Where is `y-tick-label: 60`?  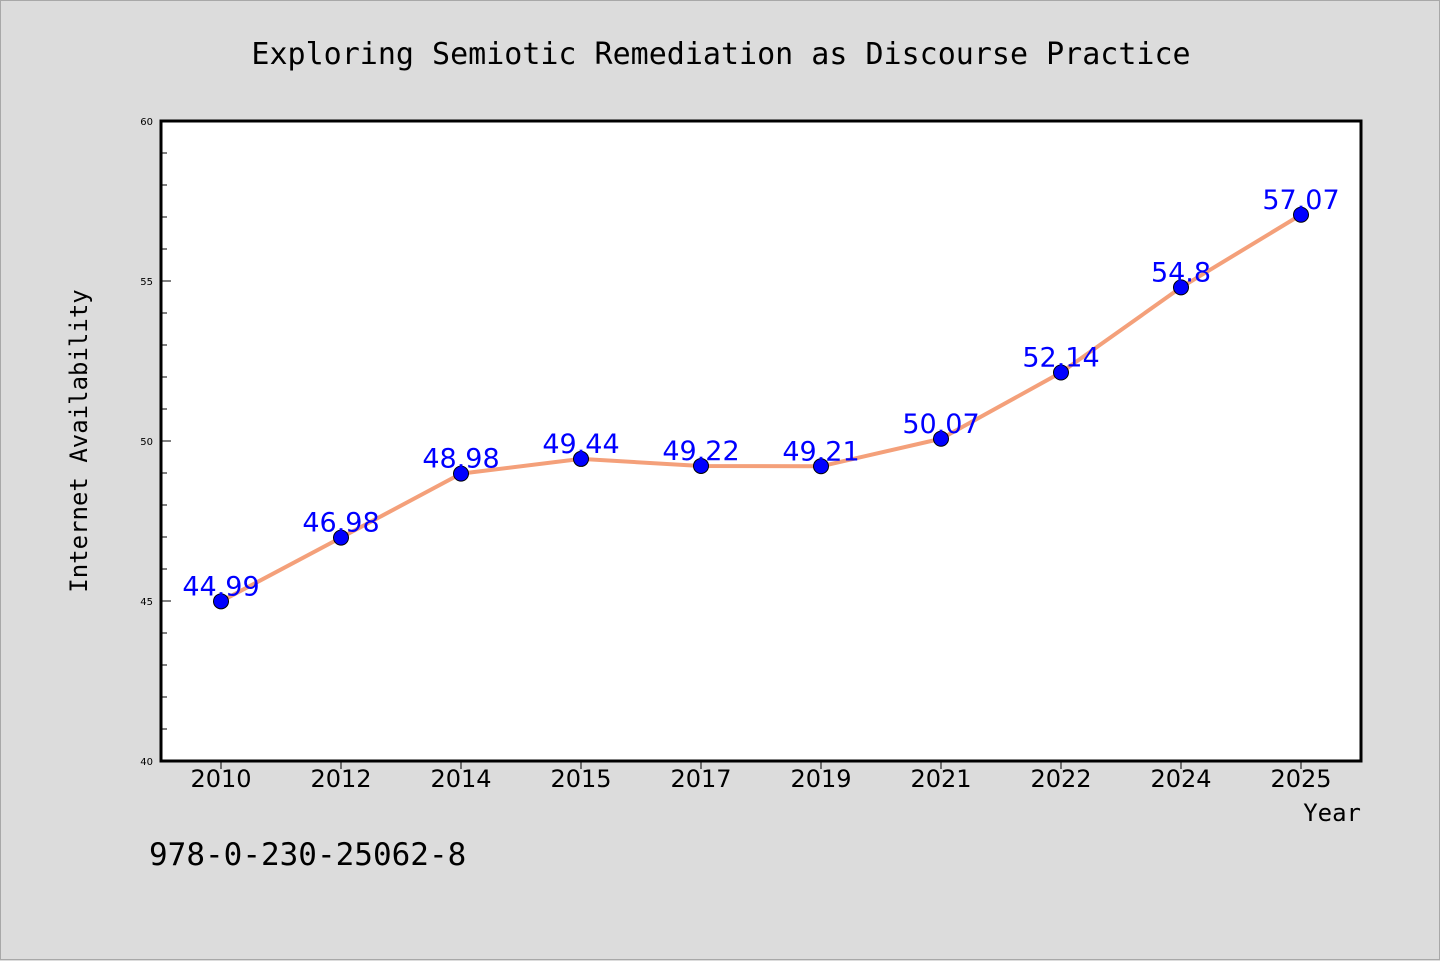
y-tick-label: 60 is located at coordinates (146, 122).